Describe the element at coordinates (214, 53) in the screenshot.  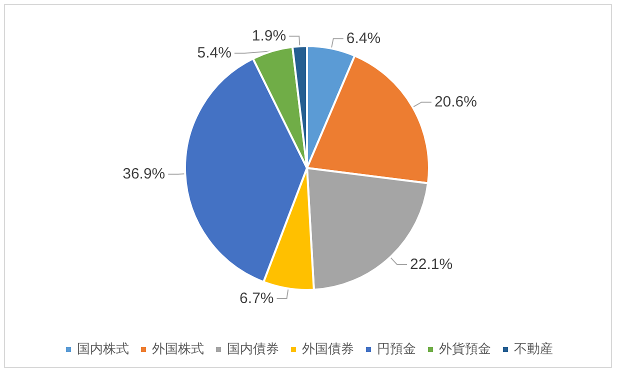
I see `data-label: 5.4%` at that location.